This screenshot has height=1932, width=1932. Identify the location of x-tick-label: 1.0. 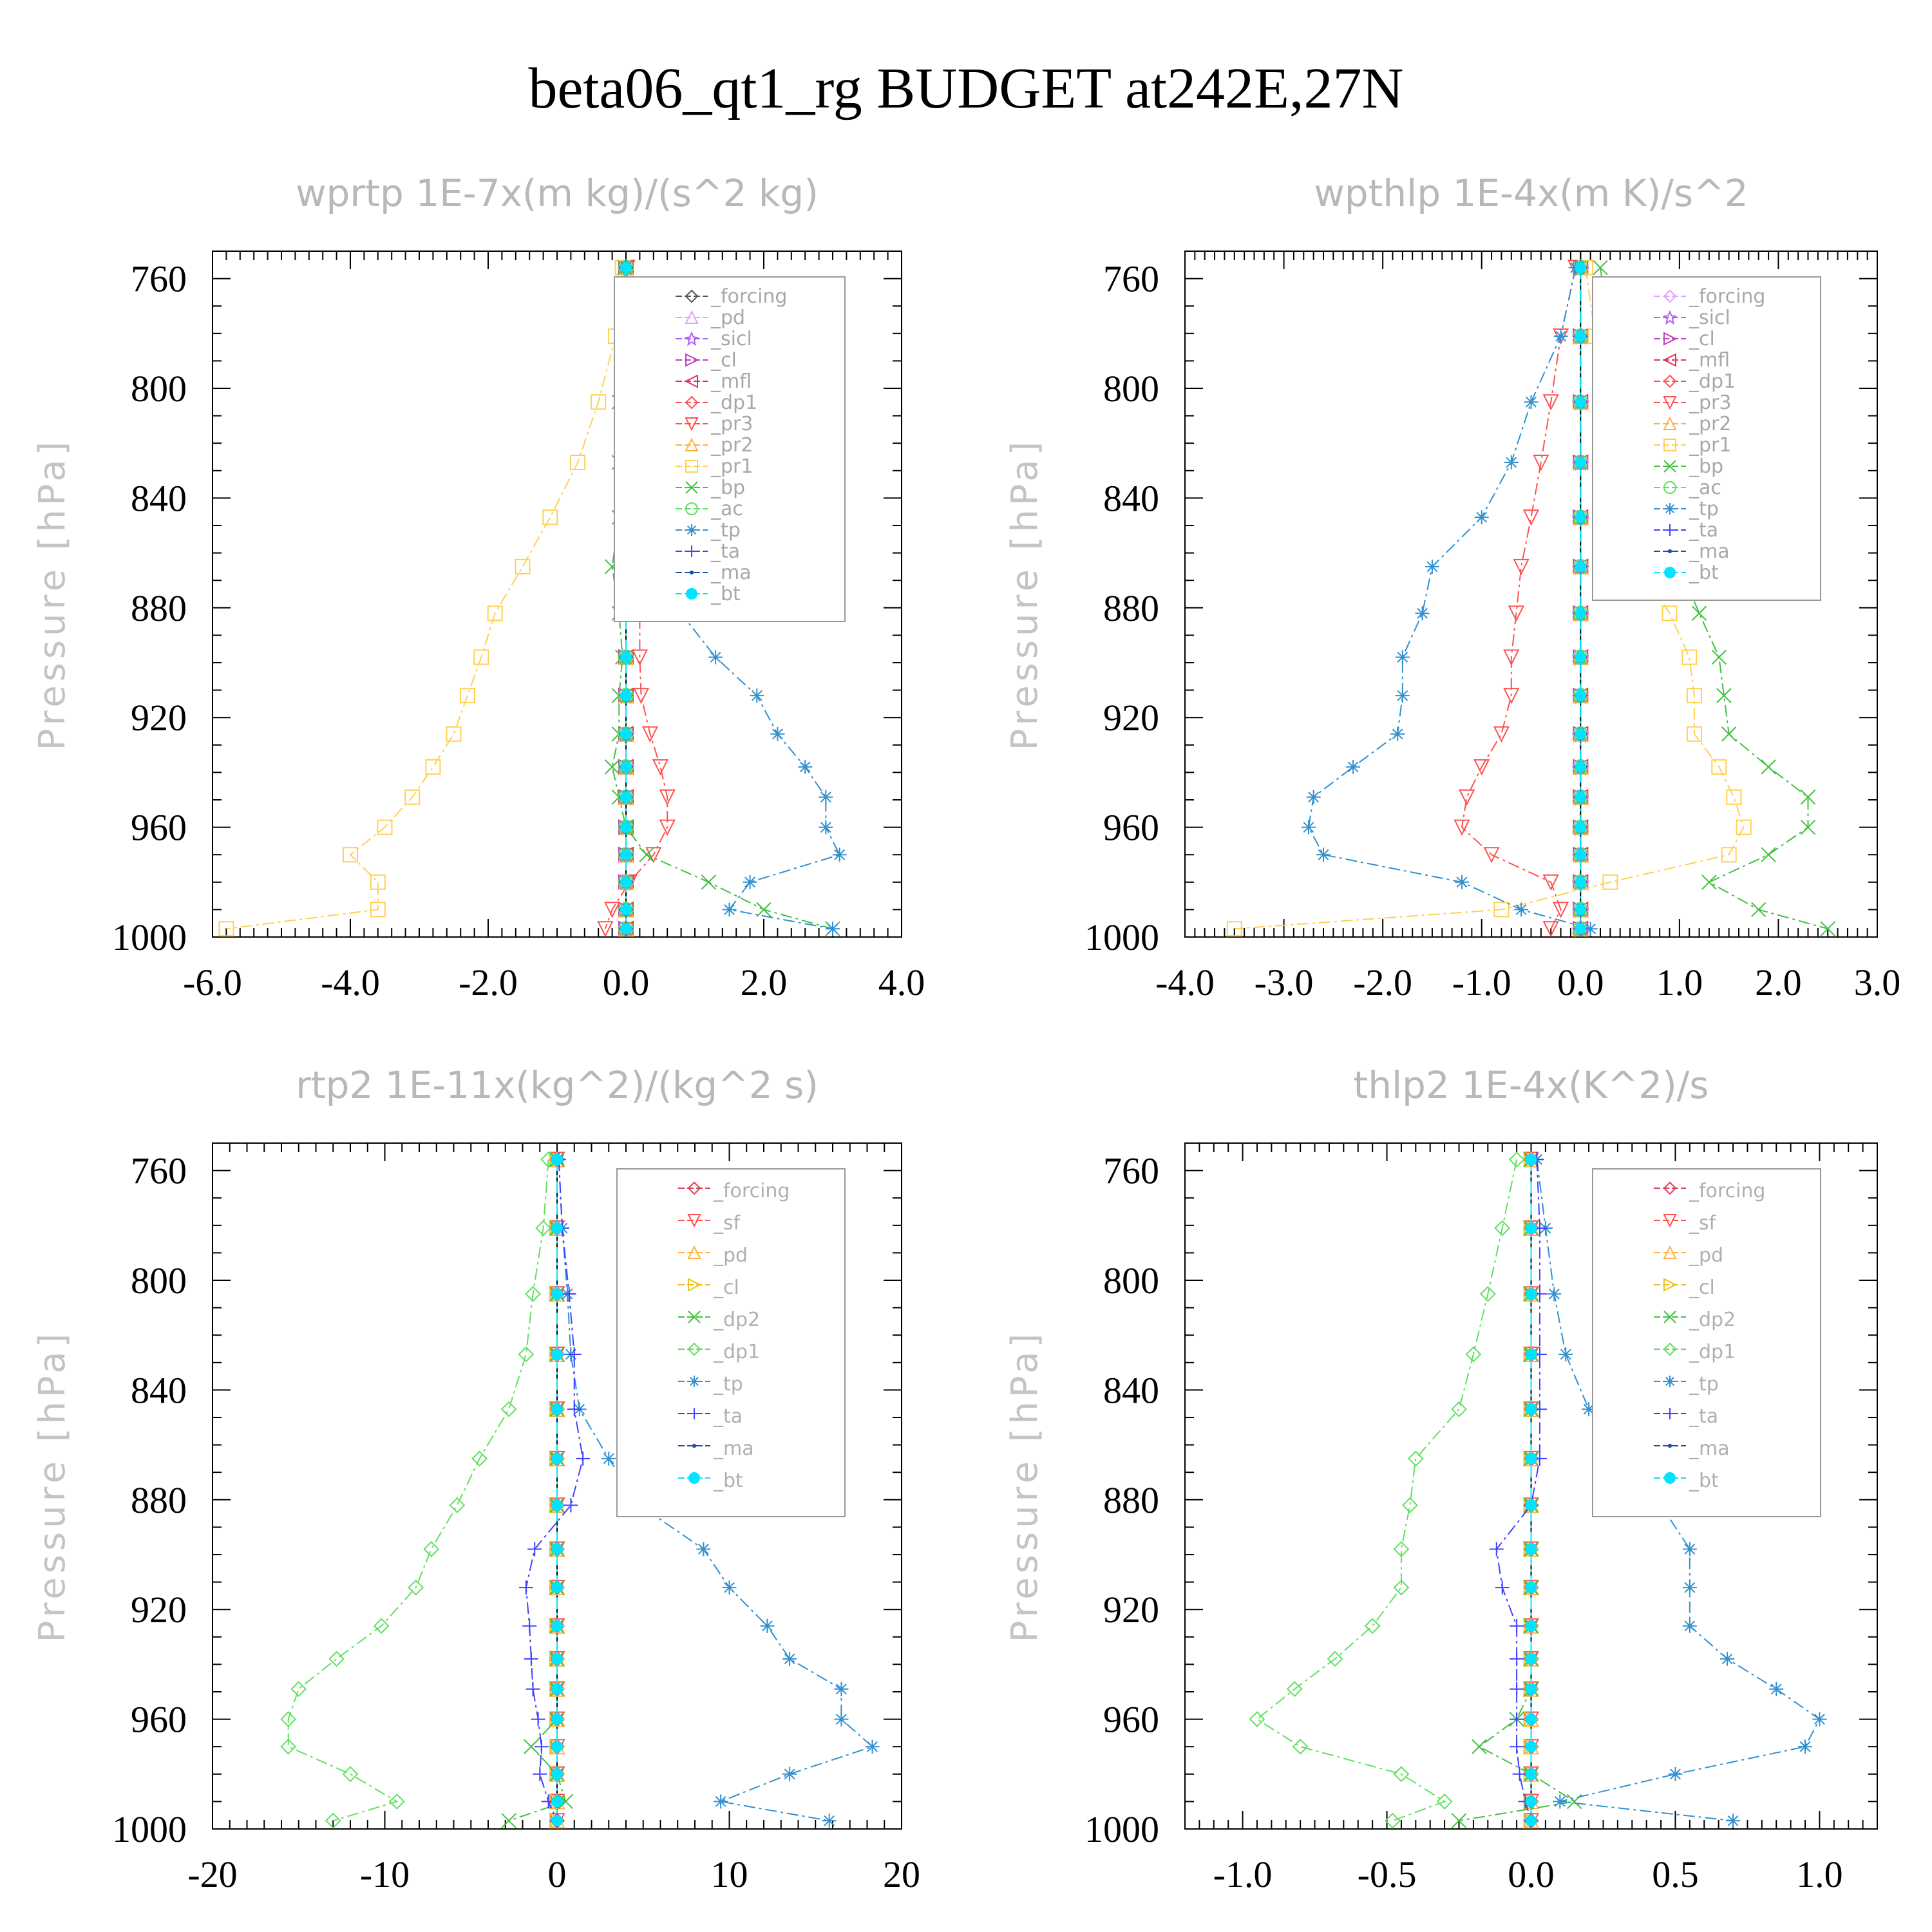
(1820, 1874).